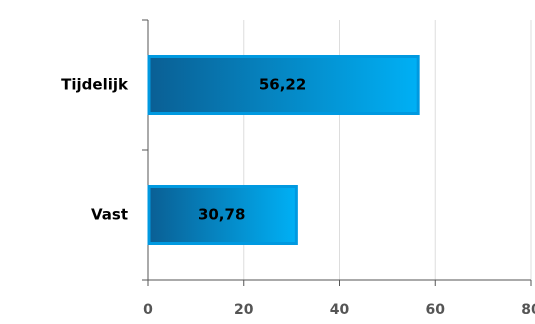 The image size is (535, 324). Describe the element at coordinates (244, 310) in the screenshot. I see `x-tick-label: 20` at that location.